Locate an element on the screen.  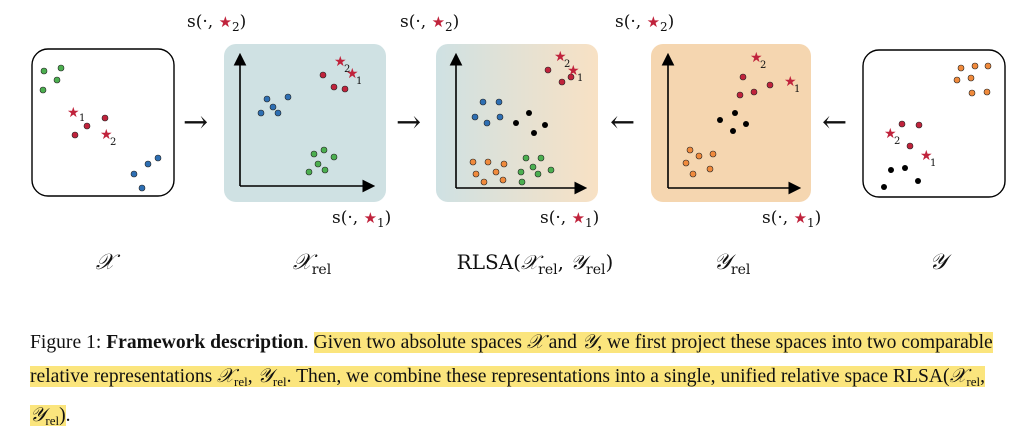
panel-yrel-label: 𝒴rel is located at coordinates (732, 264).